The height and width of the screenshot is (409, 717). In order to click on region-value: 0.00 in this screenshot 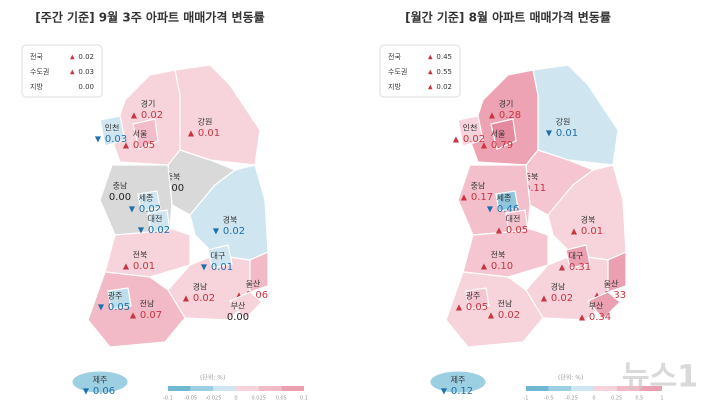, I will do `click(173, 188)`.